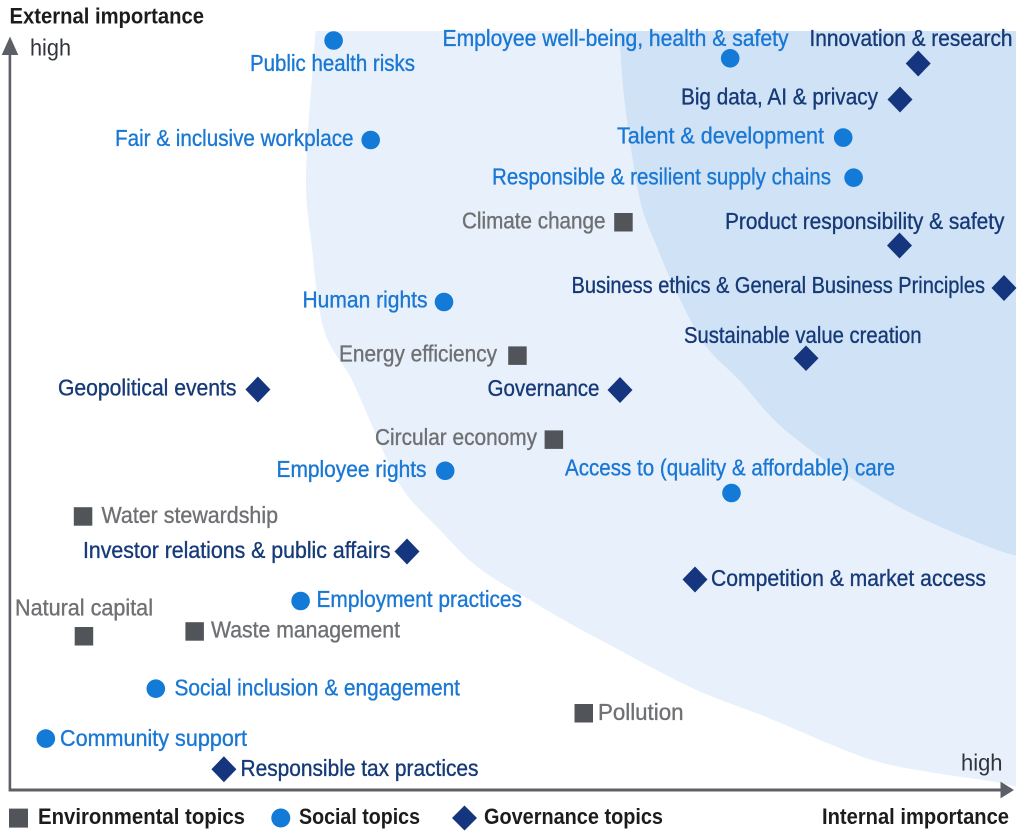  What do you see at coordinates (803, 335) in the screenshot?
I see `svg-text: Sustainable value creation` at bounding box center [803, 335].